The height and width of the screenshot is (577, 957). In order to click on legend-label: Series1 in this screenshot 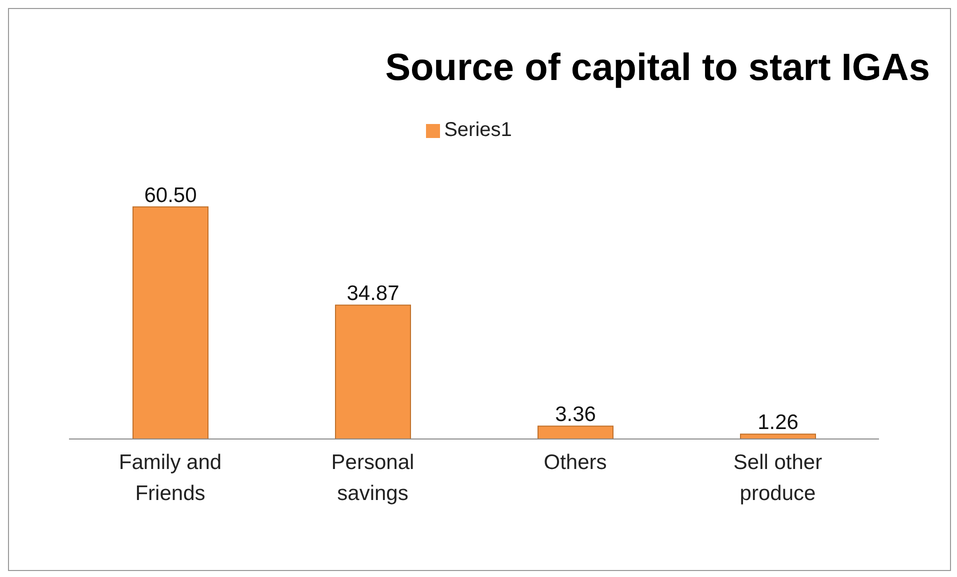, I will do `click(478, 130)`.